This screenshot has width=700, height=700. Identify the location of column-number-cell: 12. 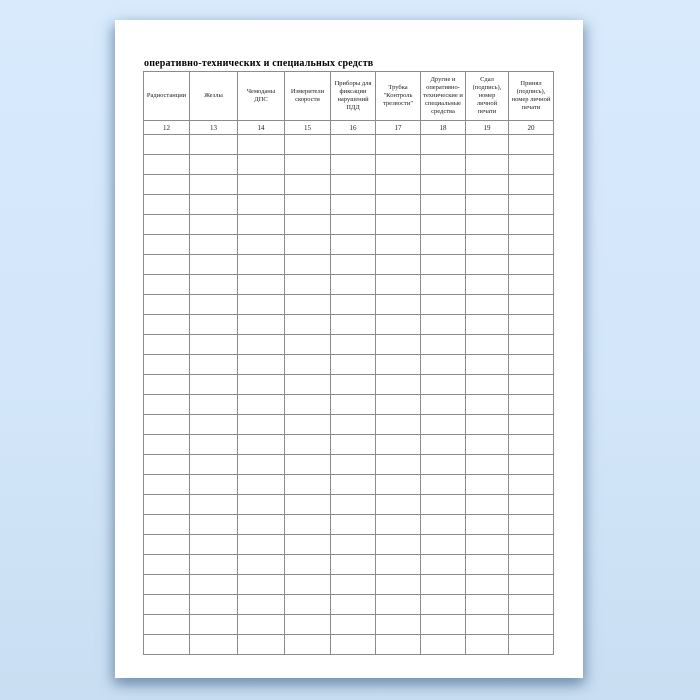
(166, 127).